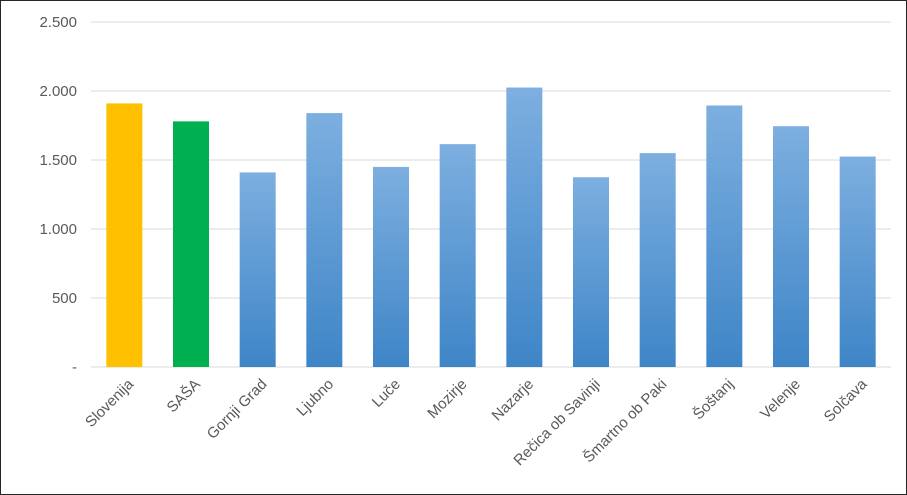 The width and height of the screenshot is (907, 495). What do you see at coordinates (58, 22) in the screenshot?
I see `y-tick-label: 2.500` at bounding box center [58, 22].